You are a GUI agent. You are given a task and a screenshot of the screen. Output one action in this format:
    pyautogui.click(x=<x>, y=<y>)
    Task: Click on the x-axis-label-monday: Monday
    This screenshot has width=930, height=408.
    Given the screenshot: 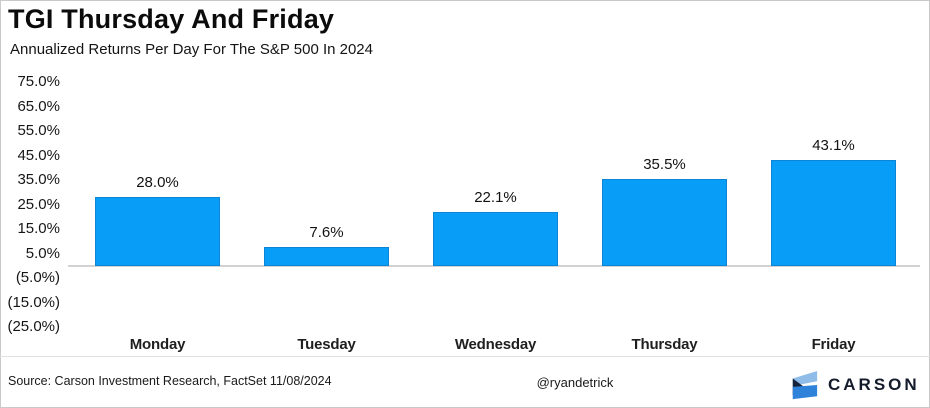 What is the action you would take?
    pyautogui.click(x=157, y=344)
    